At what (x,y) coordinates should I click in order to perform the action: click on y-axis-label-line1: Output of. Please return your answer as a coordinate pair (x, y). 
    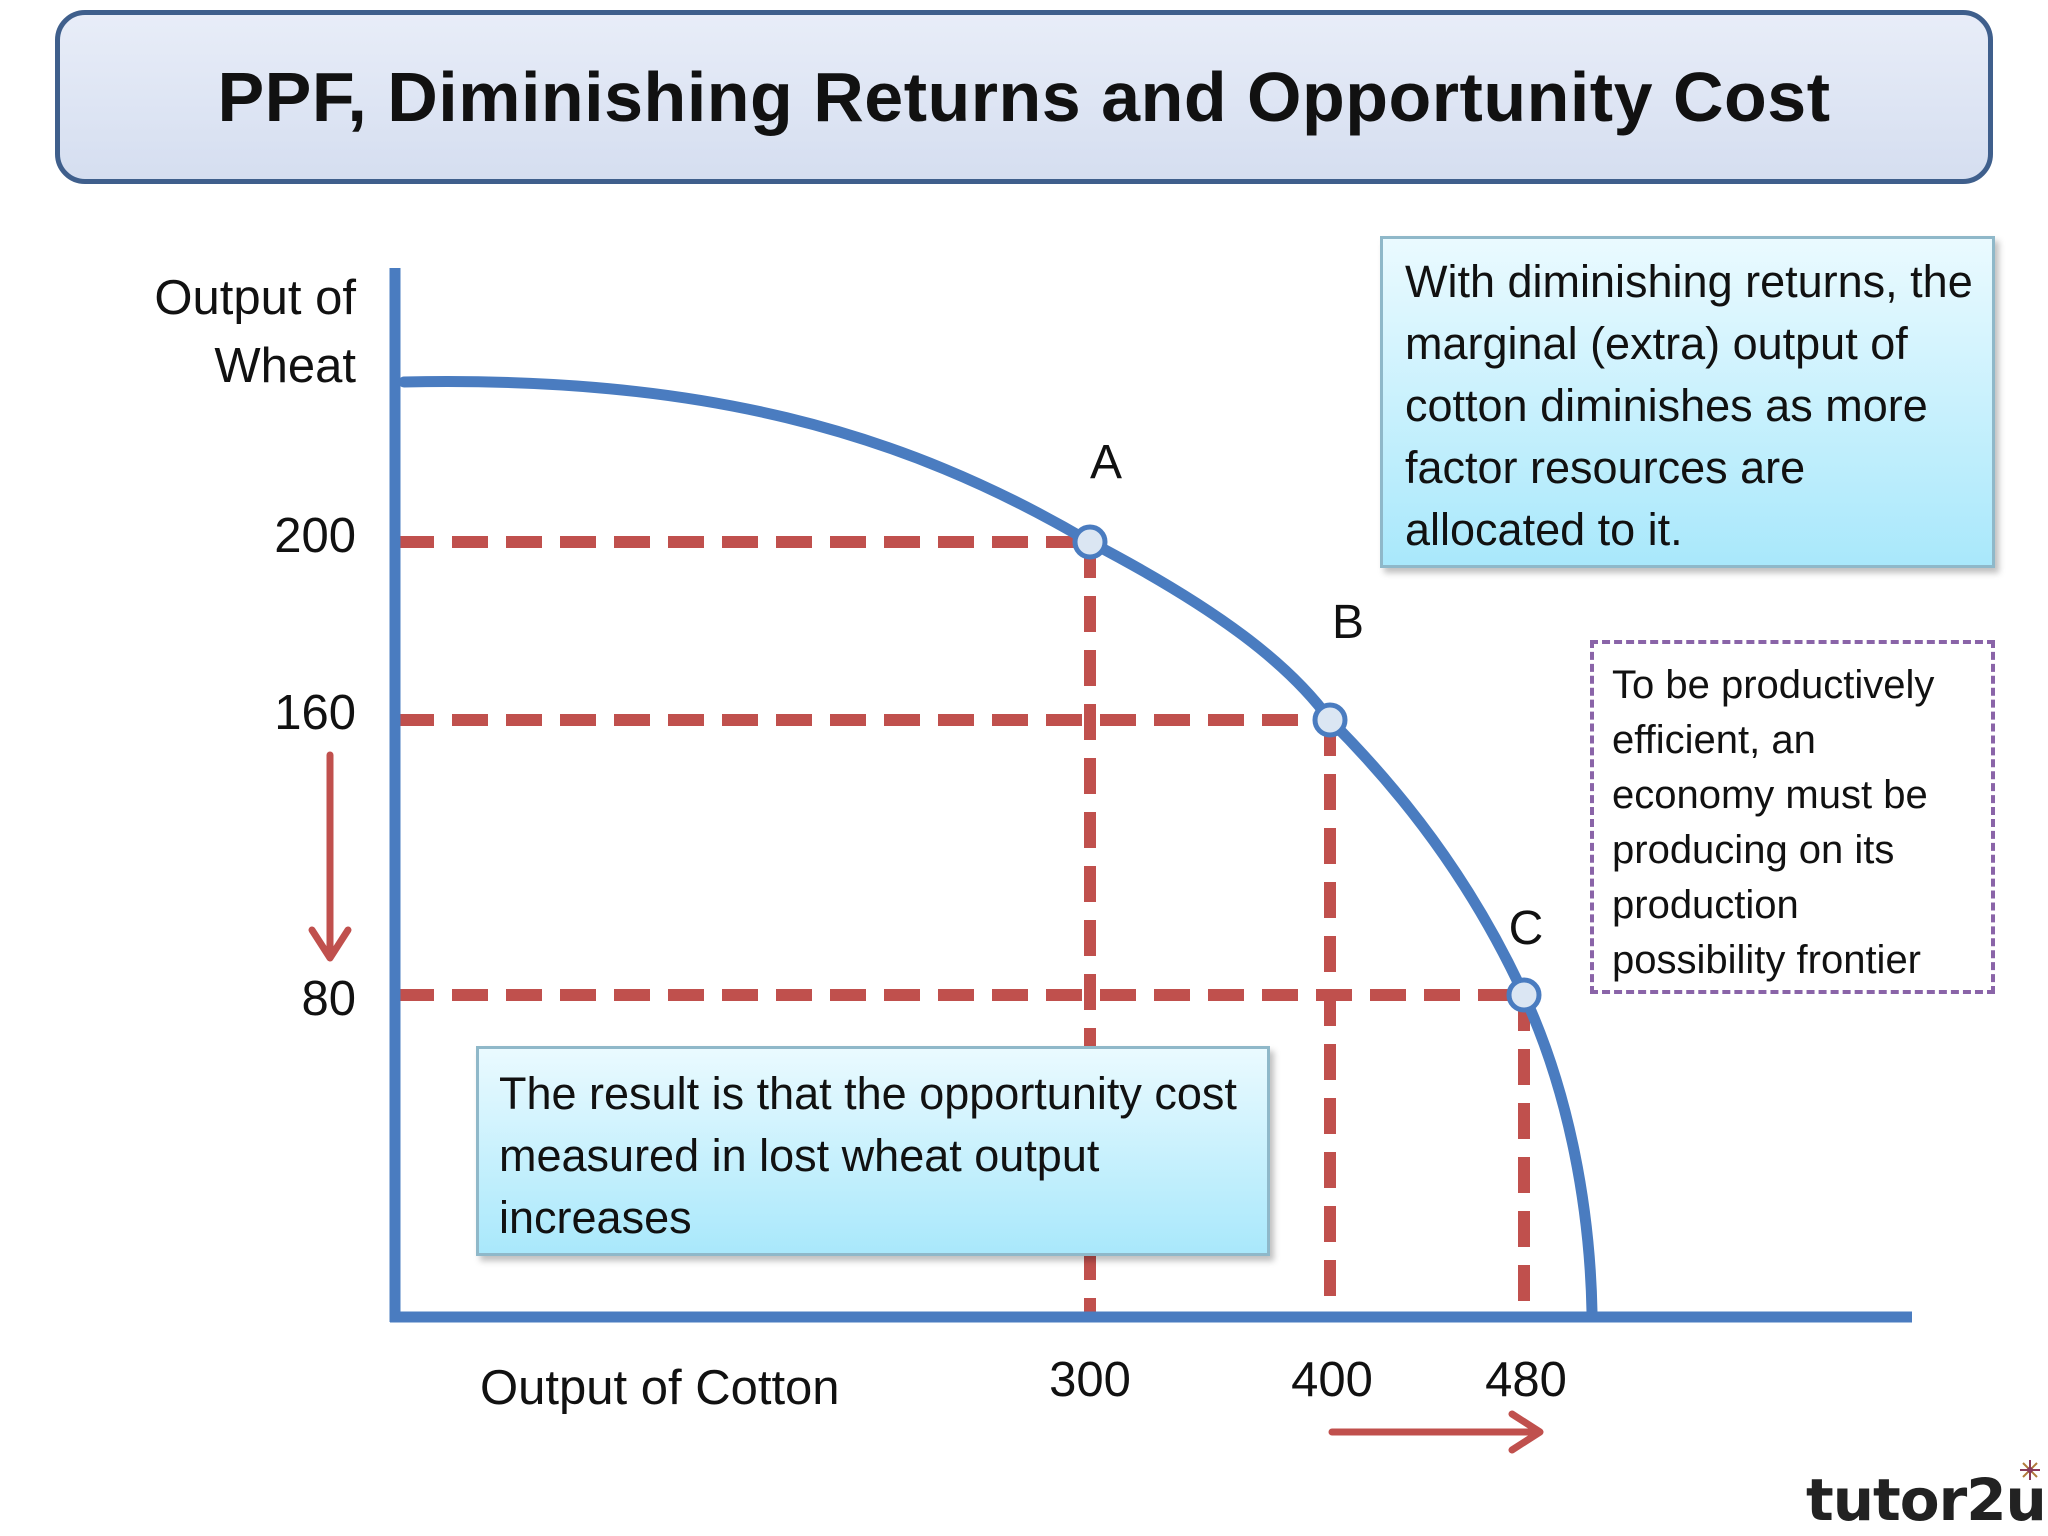
    Looking at the image, I should click on (255, 298).